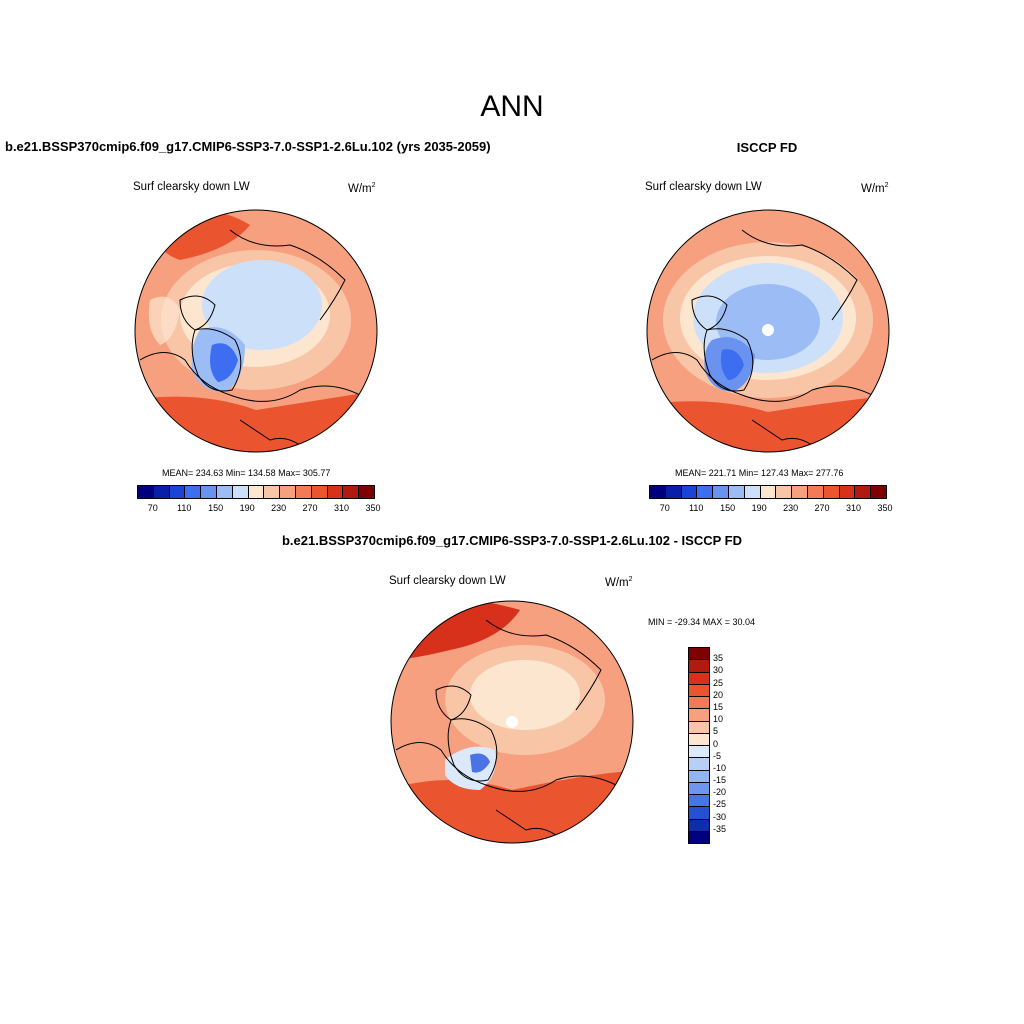  What do you see at coordinates (279, 508) in the screenshot?
I see `panel1-colorbar-tick-label: 230` at bounding box center [279, 508].